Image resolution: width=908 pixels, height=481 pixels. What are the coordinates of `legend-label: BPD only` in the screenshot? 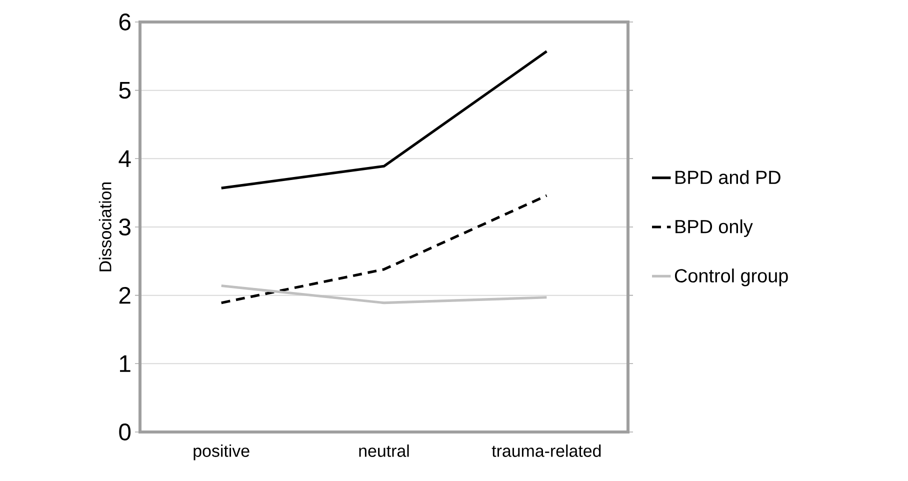 It's located at (714, 228).